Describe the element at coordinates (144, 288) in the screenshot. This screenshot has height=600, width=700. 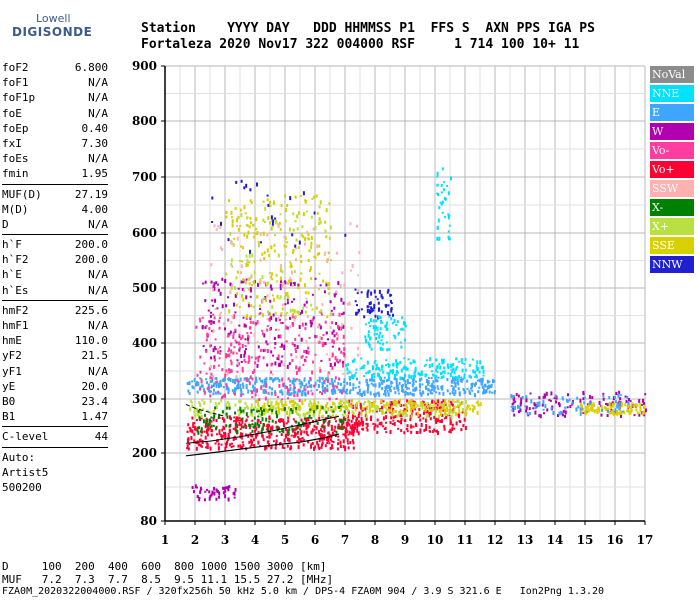
I see `y-tick-label: 500` at that location.